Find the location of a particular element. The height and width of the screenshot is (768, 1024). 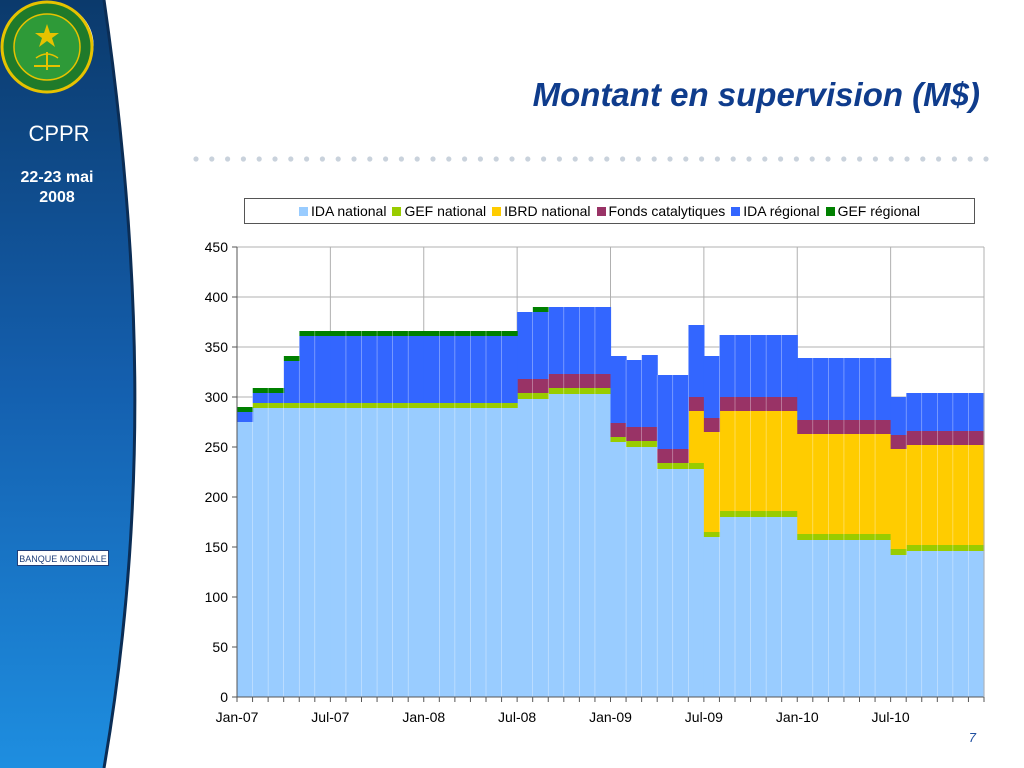

y-tick-label: 300 is located at coordinates (217, 397).